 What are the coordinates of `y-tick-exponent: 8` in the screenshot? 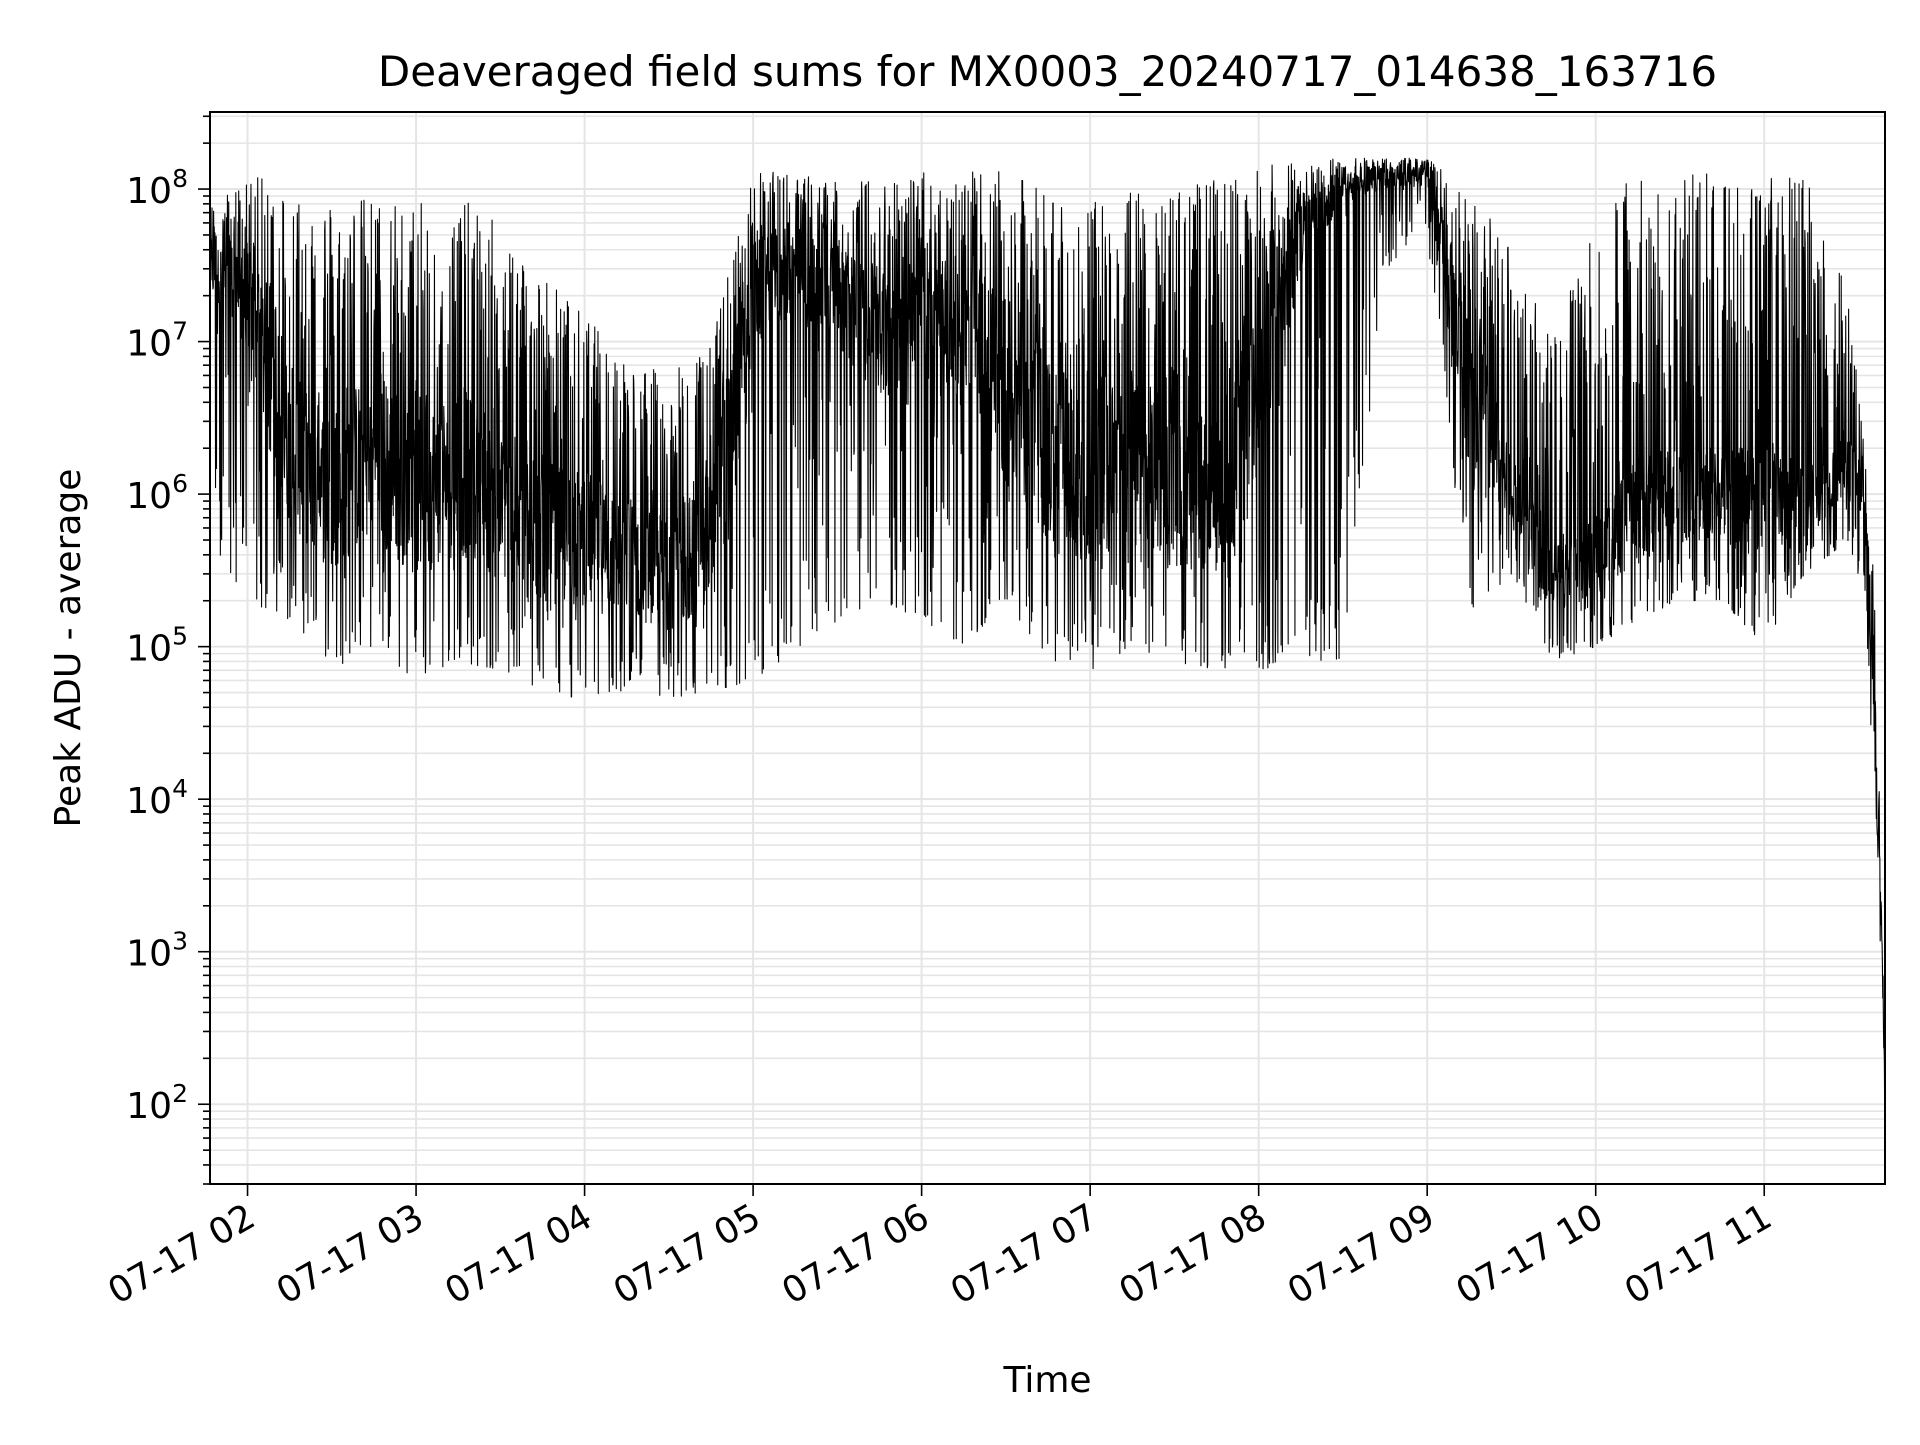 It's located at (180, 178).